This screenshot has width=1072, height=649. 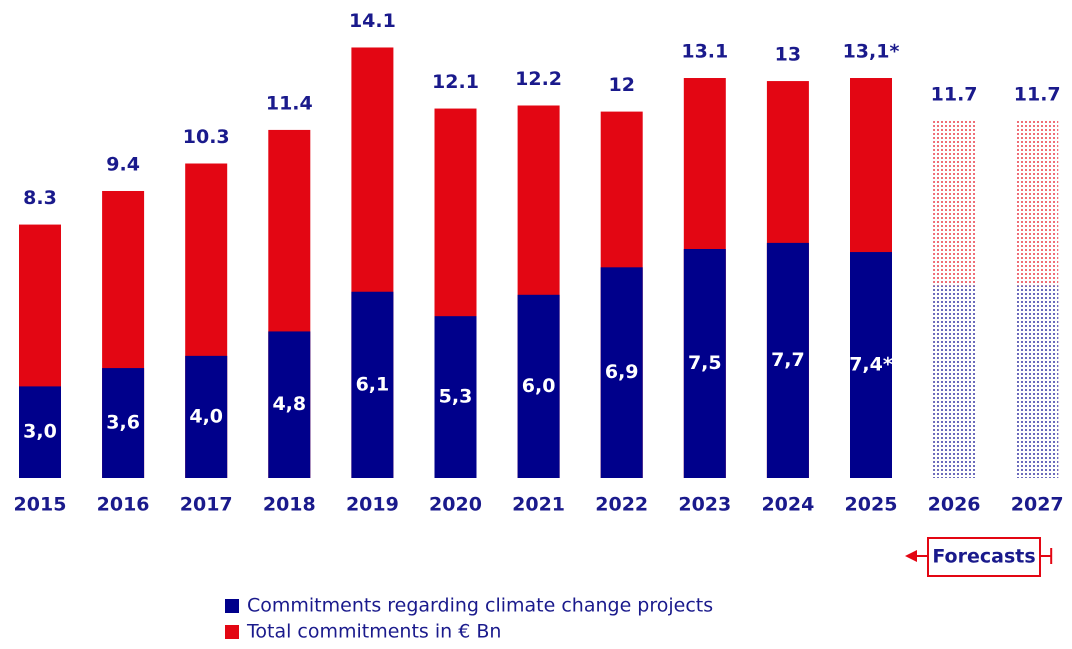 What do you see at coordinates (40, 198) in the screenshot?
I see `total-label: 8.3` at bounding box center [40, 198].